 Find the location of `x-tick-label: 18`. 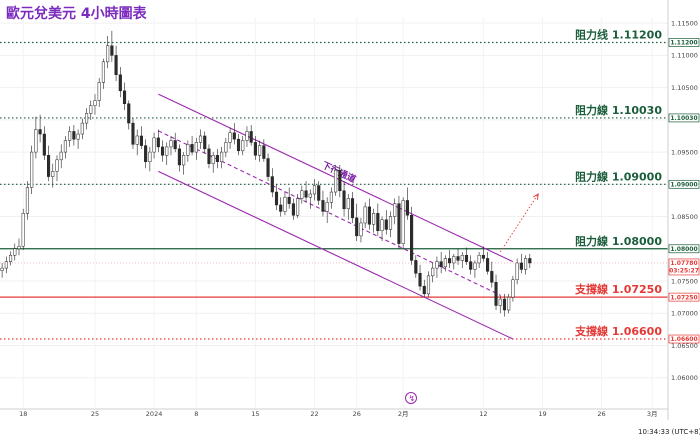

x-tick-label: 18 is located at coordinates (23, 414).